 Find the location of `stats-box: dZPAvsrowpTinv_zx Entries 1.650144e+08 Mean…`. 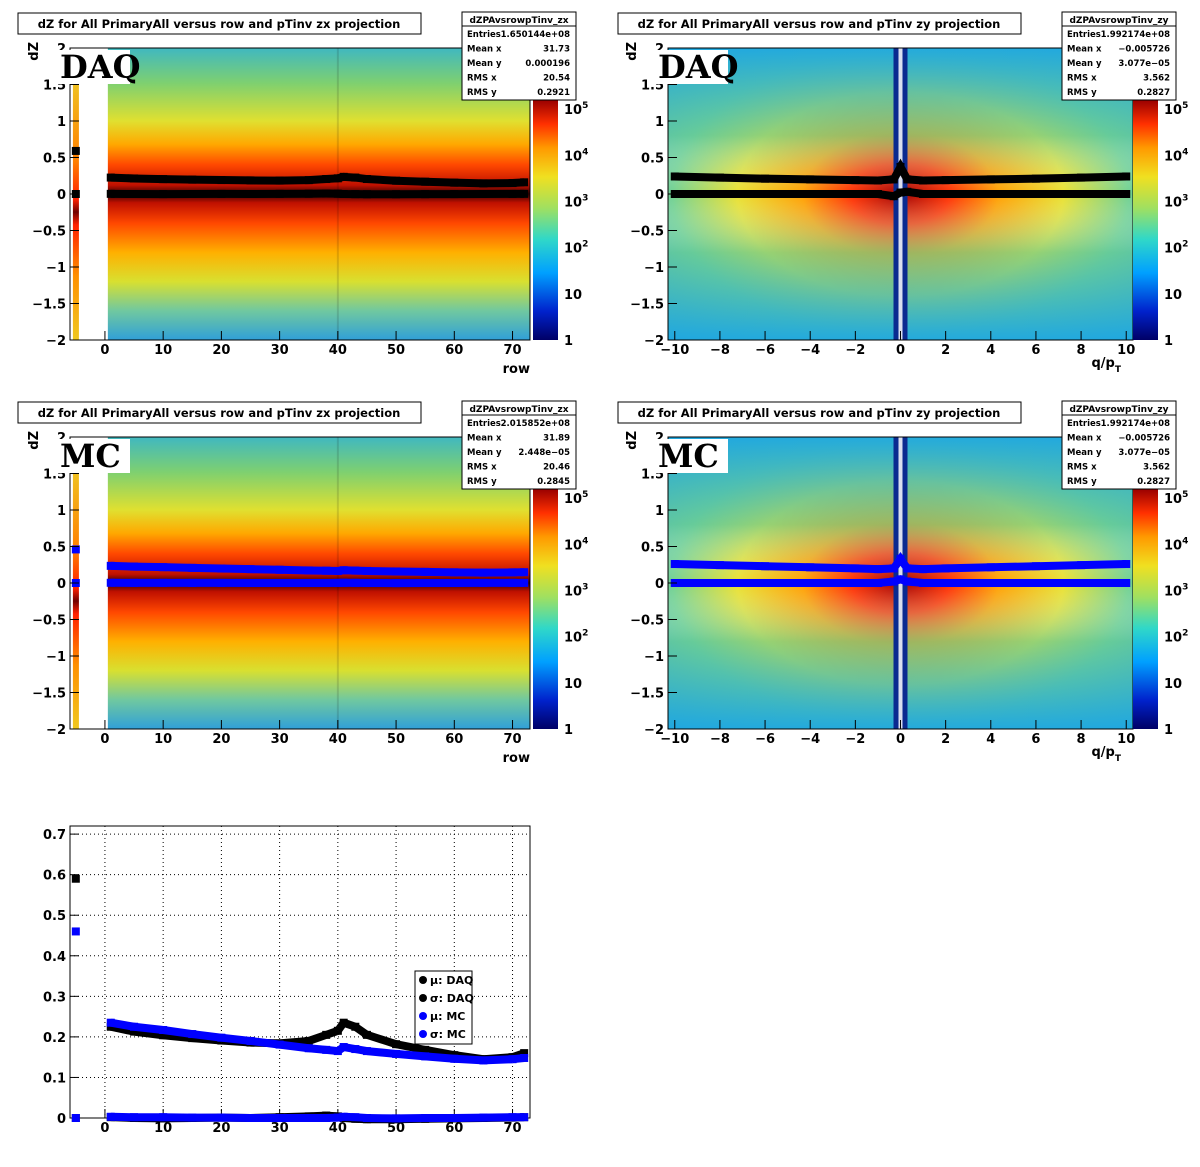

stats-box: dZPAvsrowpTinv_zx Entries 1.650144e+08 Mean… is located at coordinates (519, 56).